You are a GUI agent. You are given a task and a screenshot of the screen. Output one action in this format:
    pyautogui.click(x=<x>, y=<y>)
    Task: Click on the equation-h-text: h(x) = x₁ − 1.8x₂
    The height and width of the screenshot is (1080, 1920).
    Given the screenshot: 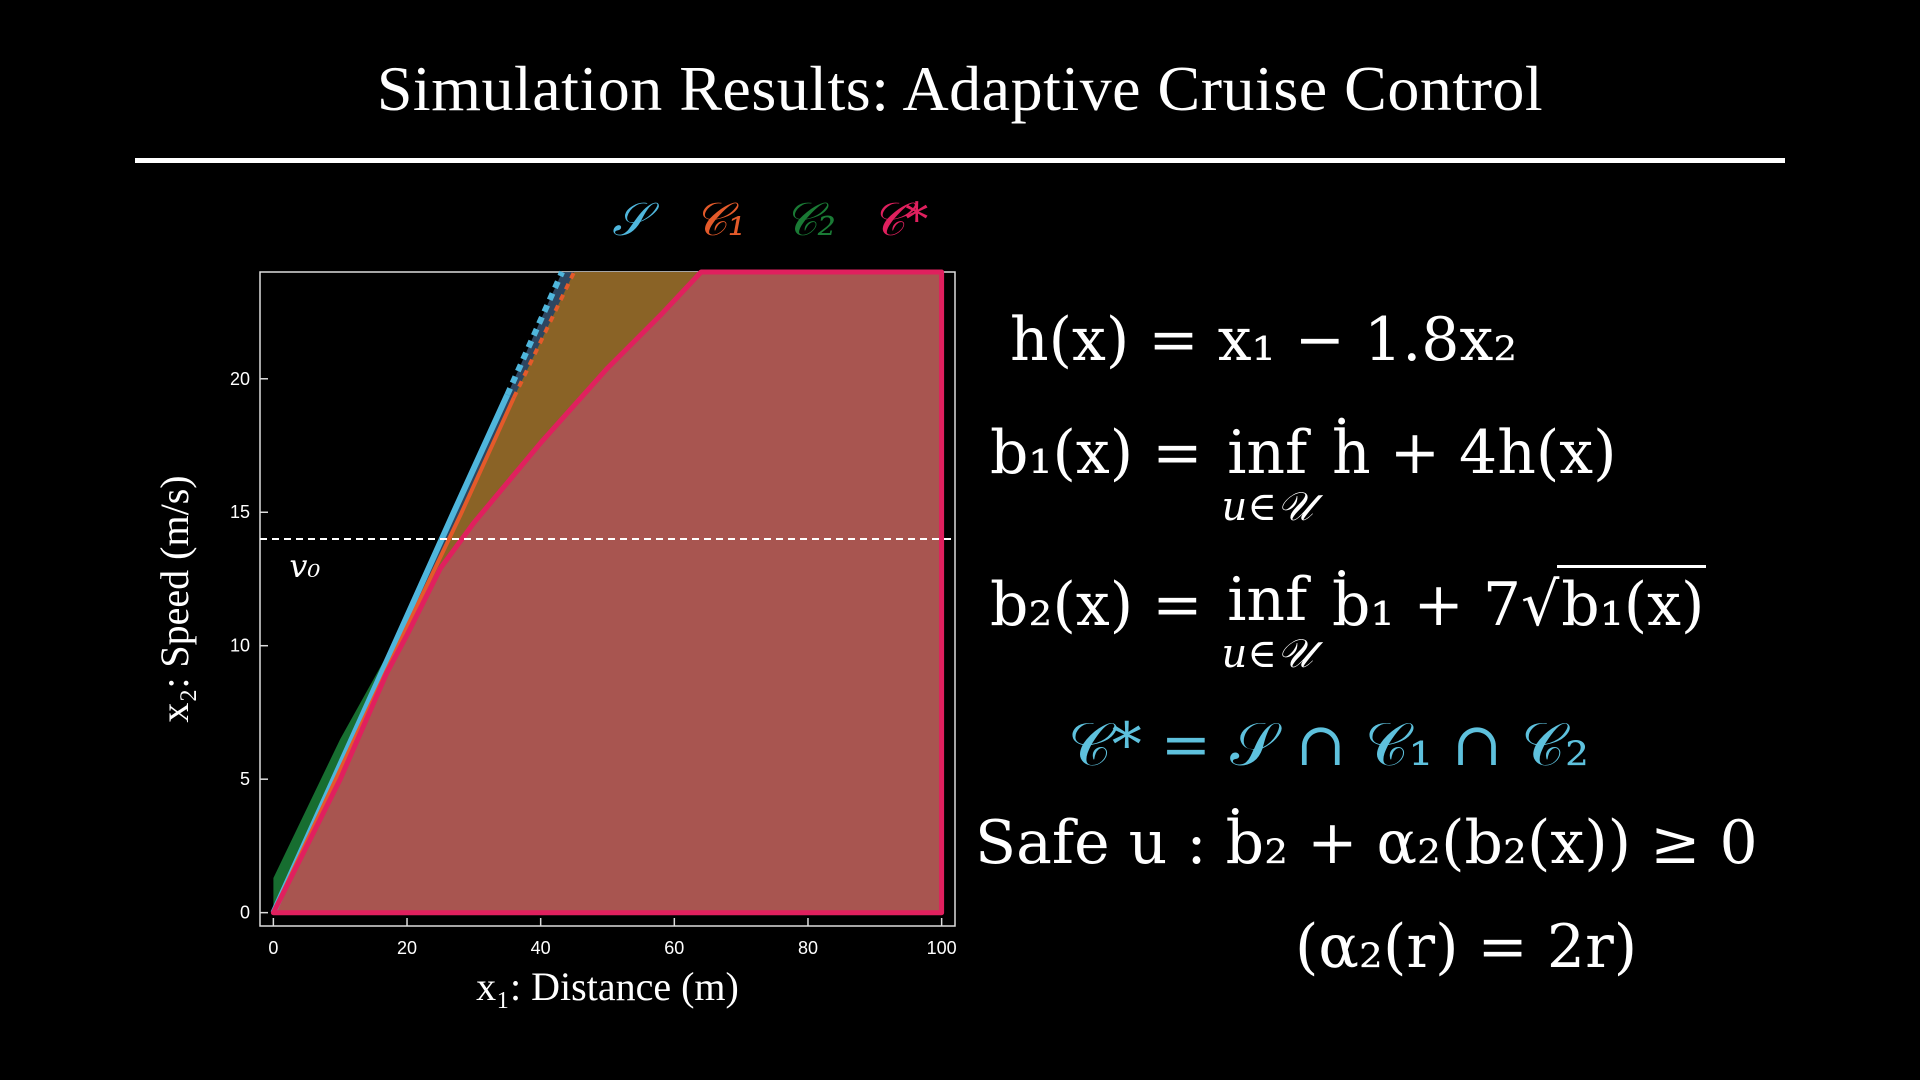 What is the action you would take?
    pyautogui.click(x=1264, y=340)
    